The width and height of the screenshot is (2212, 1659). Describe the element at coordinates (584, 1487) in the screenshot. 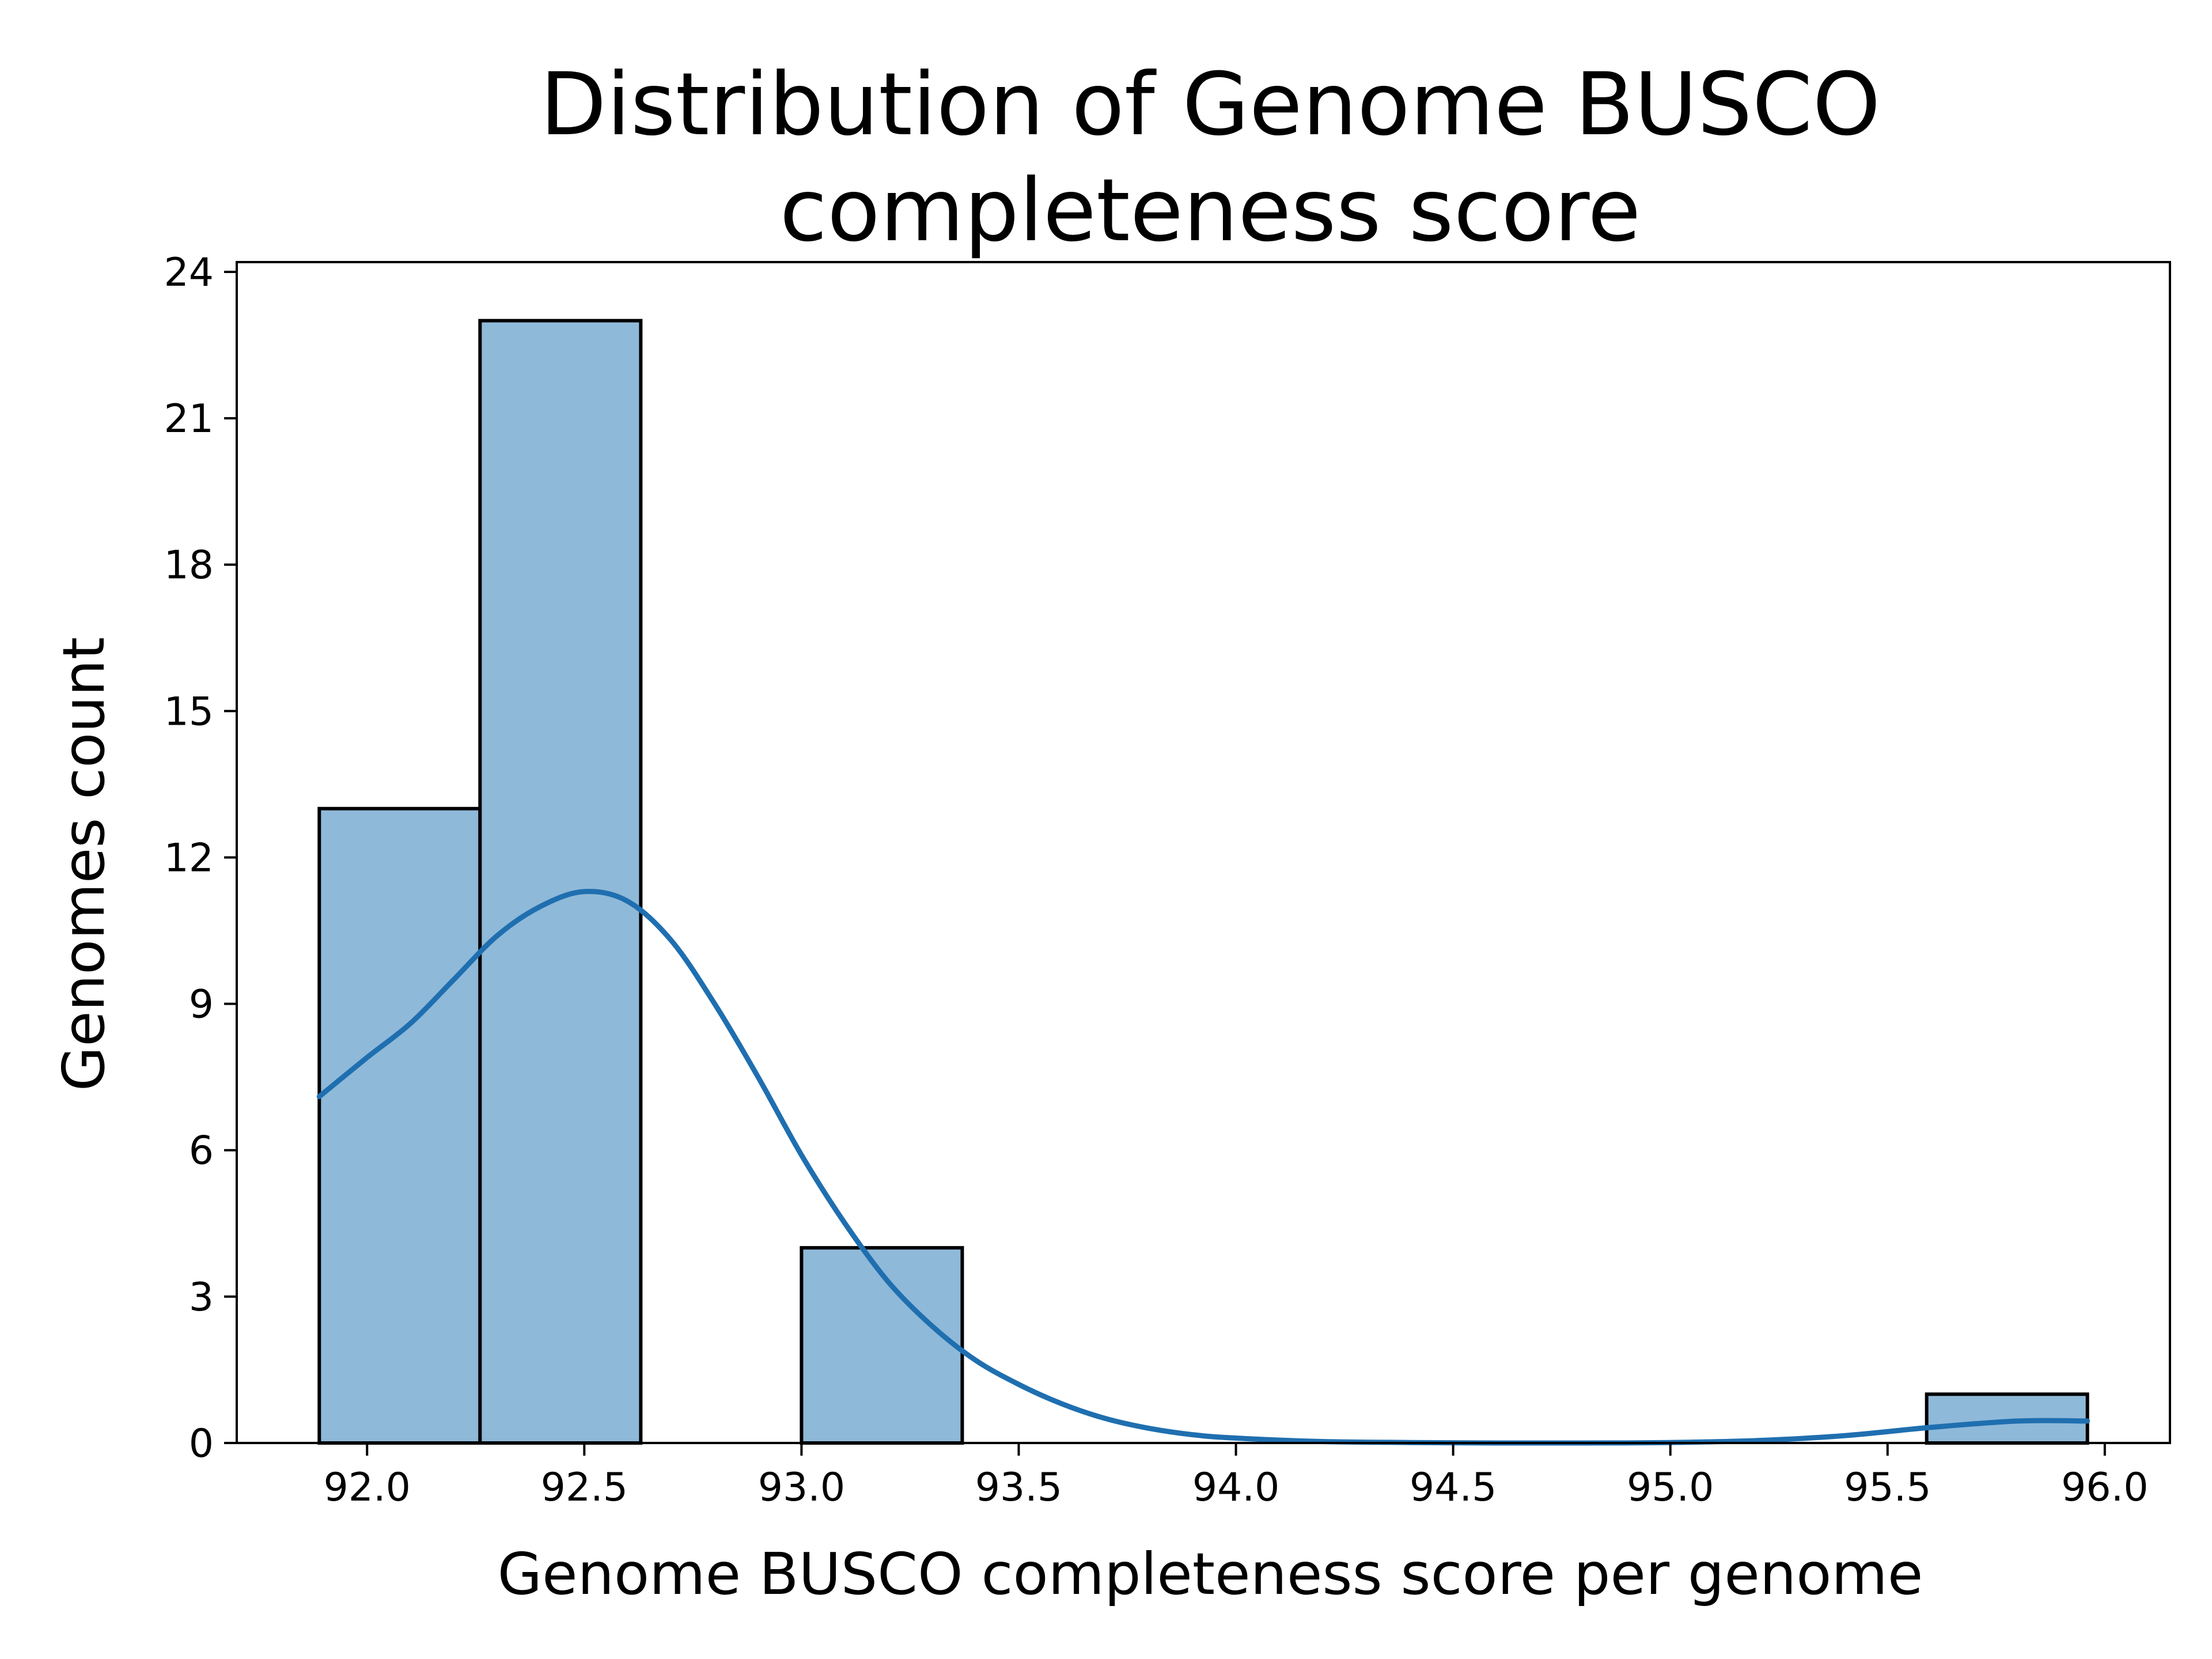

I see `x-tick-label-1: 92.5` at that location.